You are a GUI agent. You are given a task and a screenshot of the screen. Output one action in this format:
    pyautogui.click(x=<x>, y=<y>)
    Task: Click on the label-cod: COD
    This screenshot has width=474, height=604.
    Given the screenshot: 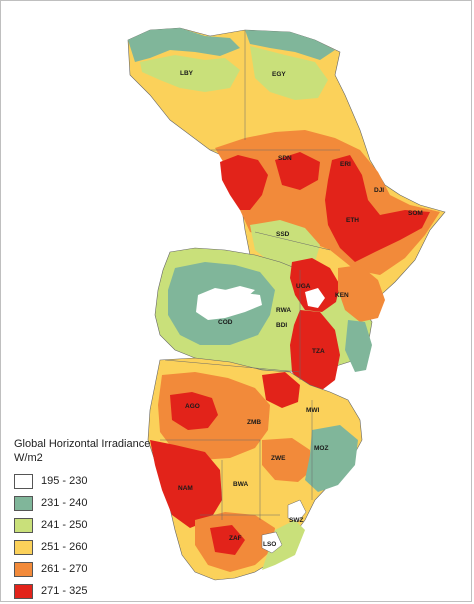 What is the action you would take?
    pyautogui.click(x=225, y=322)
    